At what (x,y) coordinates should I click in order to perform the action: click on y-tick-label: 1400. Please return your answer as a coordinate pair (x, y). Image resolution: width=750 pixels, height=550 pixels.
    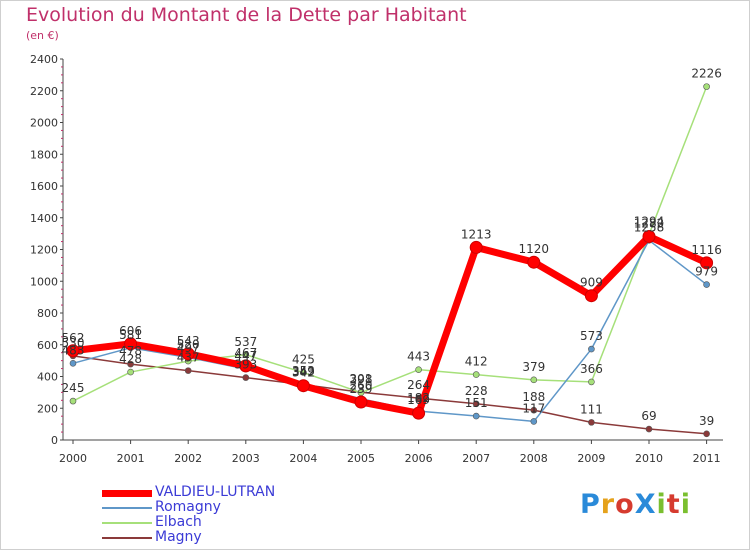
    Looking at the image, I should click on (44, 218).